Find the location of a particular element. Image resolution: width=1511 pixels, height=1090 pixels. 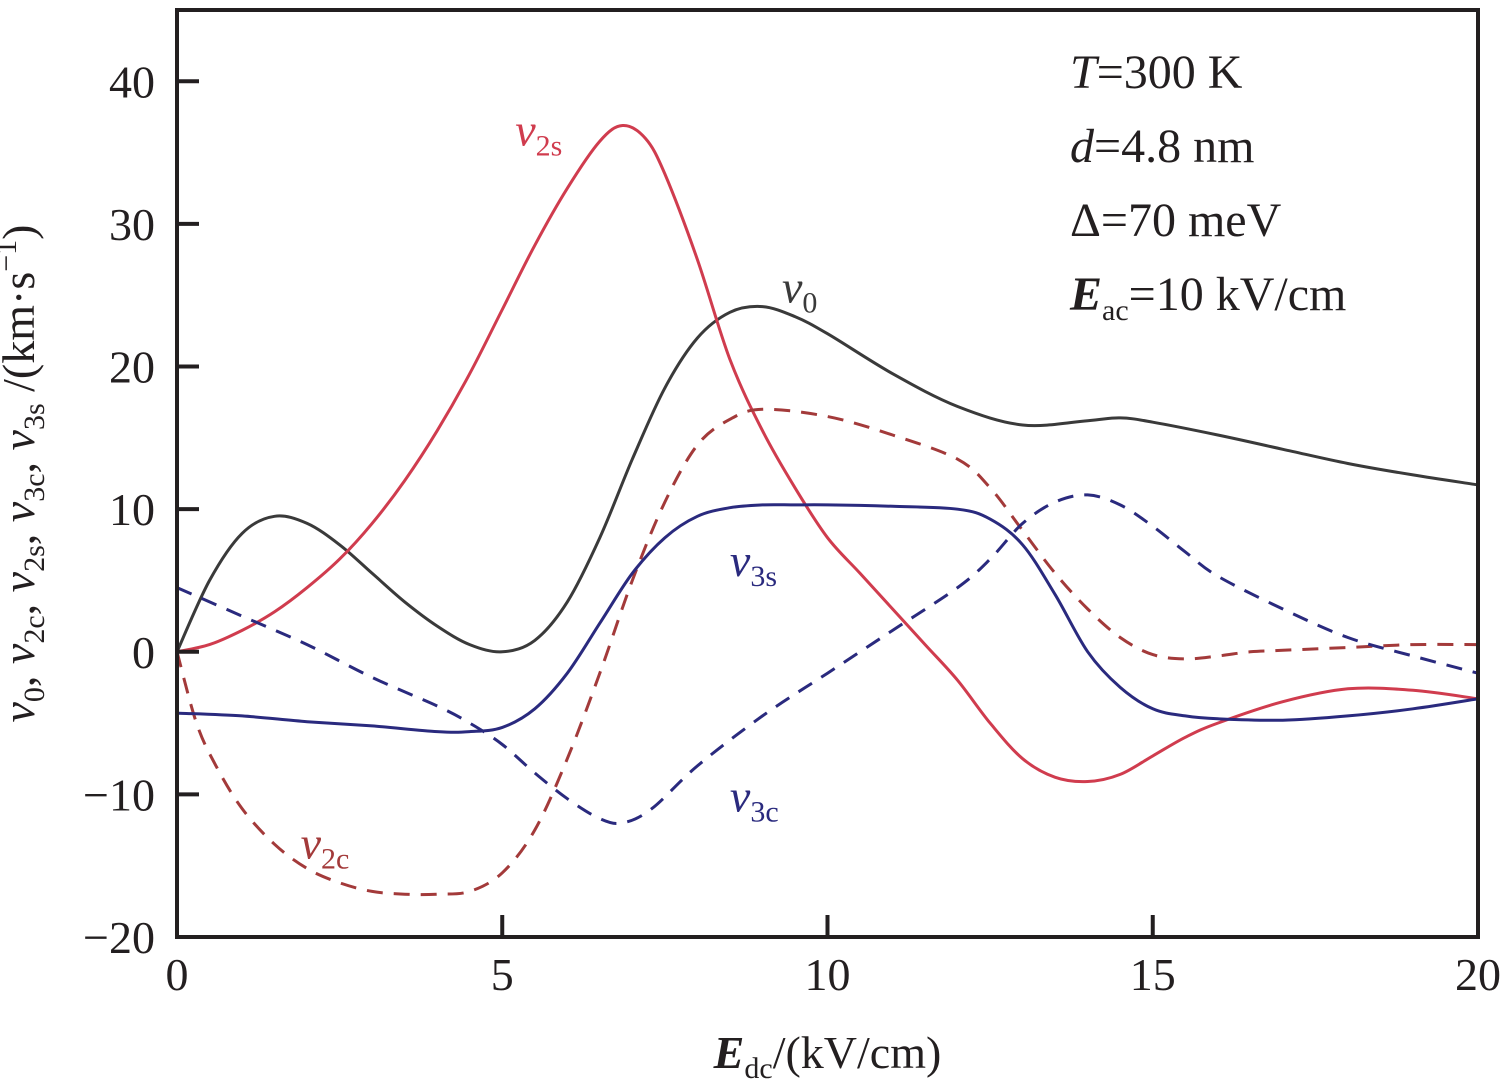

y-tick-label: 30 is located at coordinates (132, 224).